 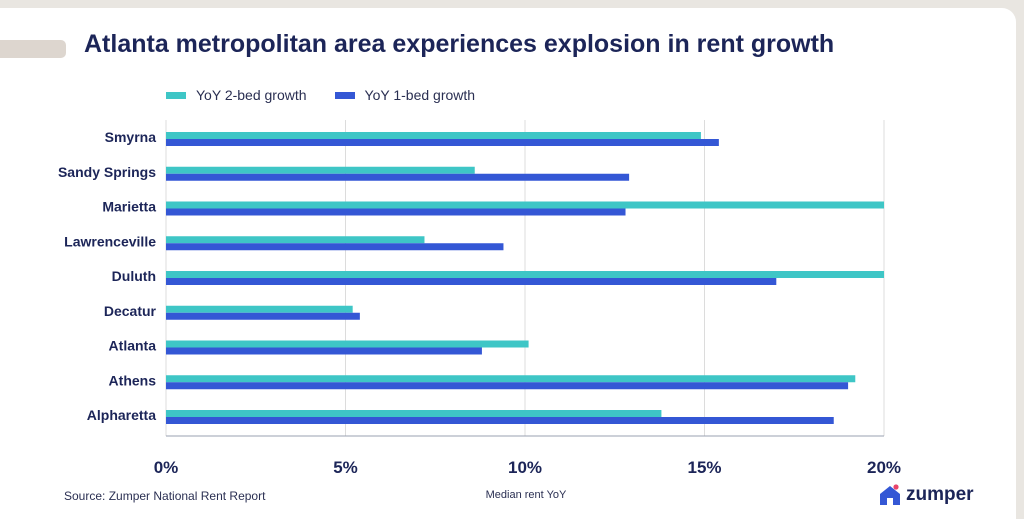 I want to click on legend-label-2bed: YoY 2-bed growth, so click(x=251, y=95).